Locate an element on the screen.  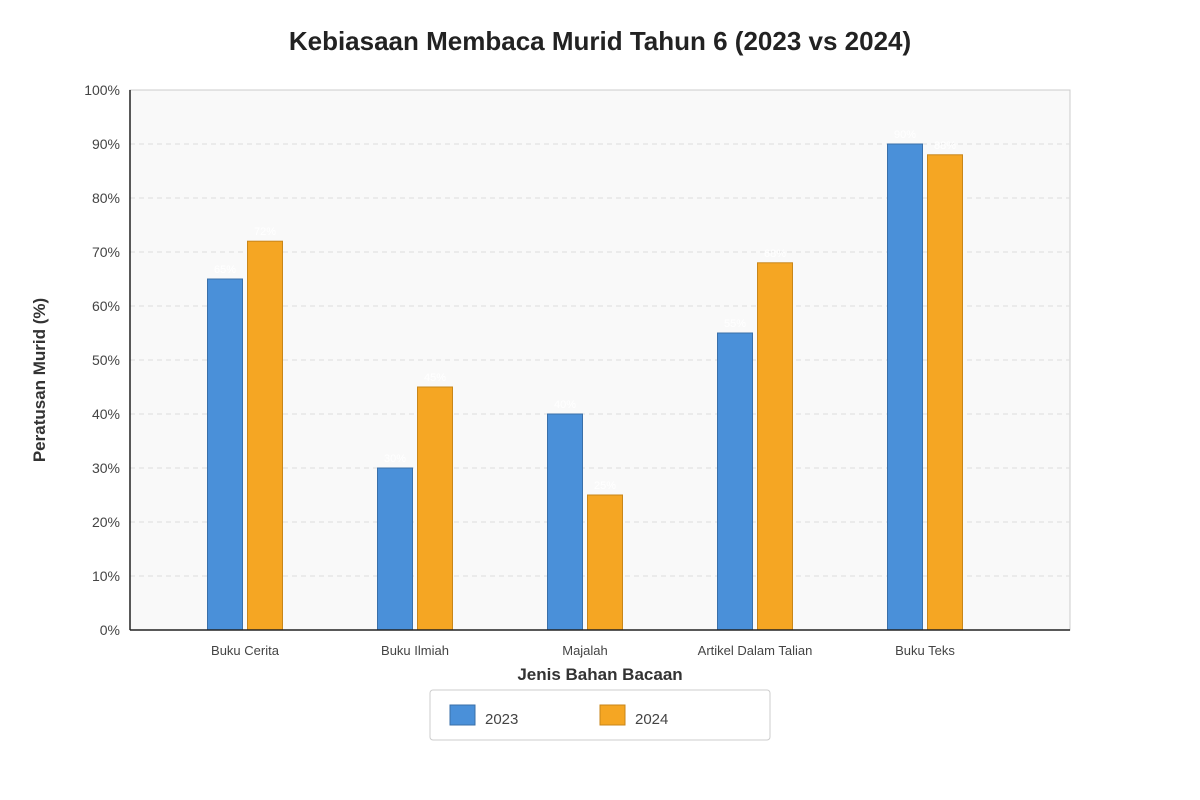
data-label: 40% is located at coordinates (565, 405).